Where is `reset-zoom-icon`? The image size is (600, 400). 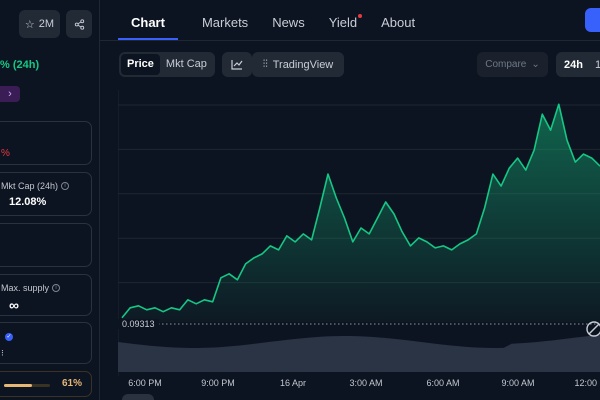 reset-zoom-icon is located at coordinates (593, 329).